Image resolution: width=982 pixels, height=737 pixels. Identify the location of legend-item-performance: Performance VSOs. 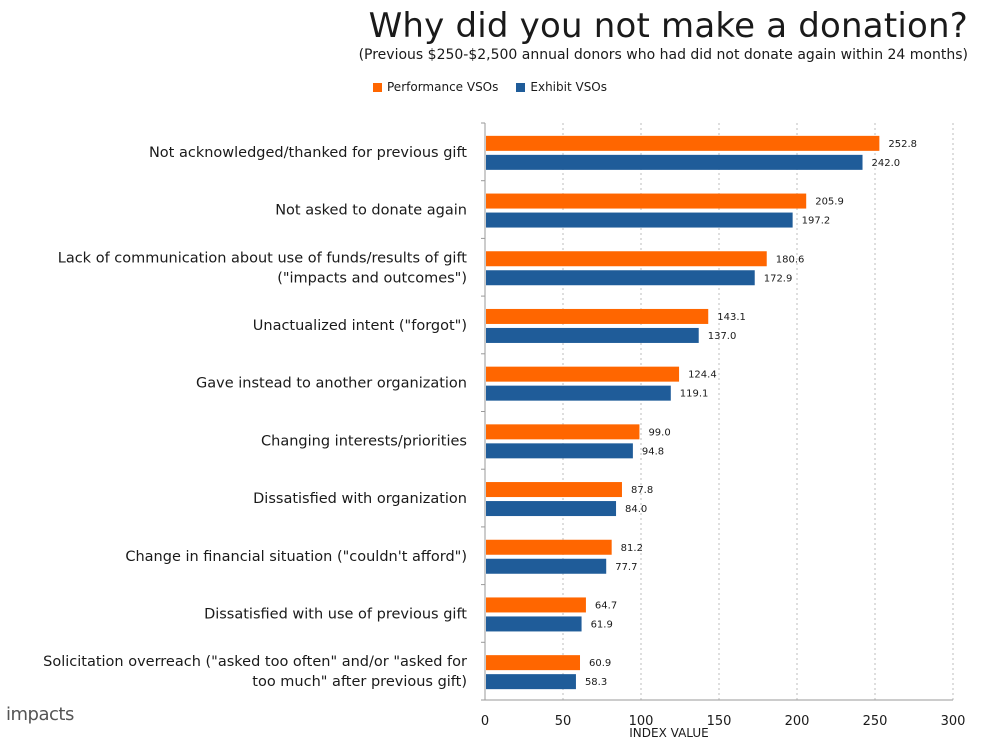
(435, 87).